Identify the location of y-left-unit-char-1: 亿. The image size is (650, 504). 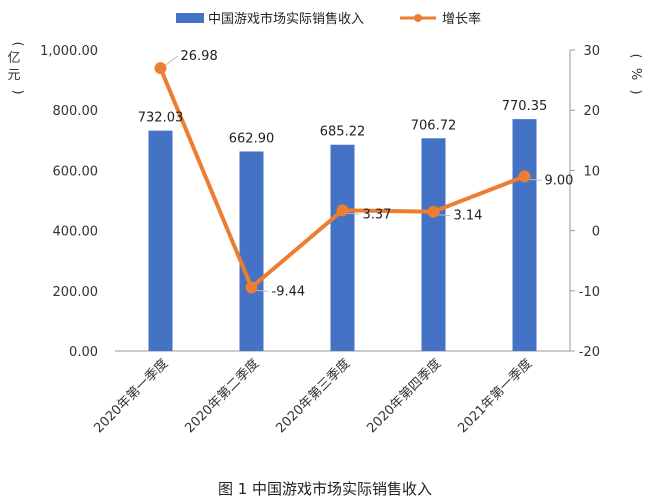
(13, 58).